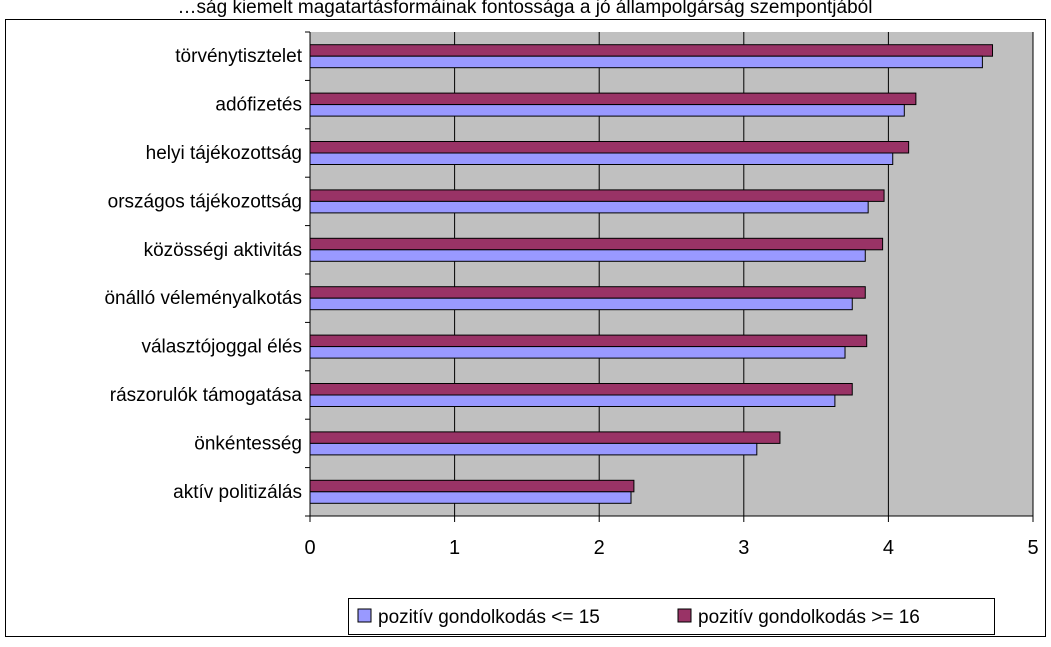  I want to click on x-tick-label: 2, so click(599, 548).